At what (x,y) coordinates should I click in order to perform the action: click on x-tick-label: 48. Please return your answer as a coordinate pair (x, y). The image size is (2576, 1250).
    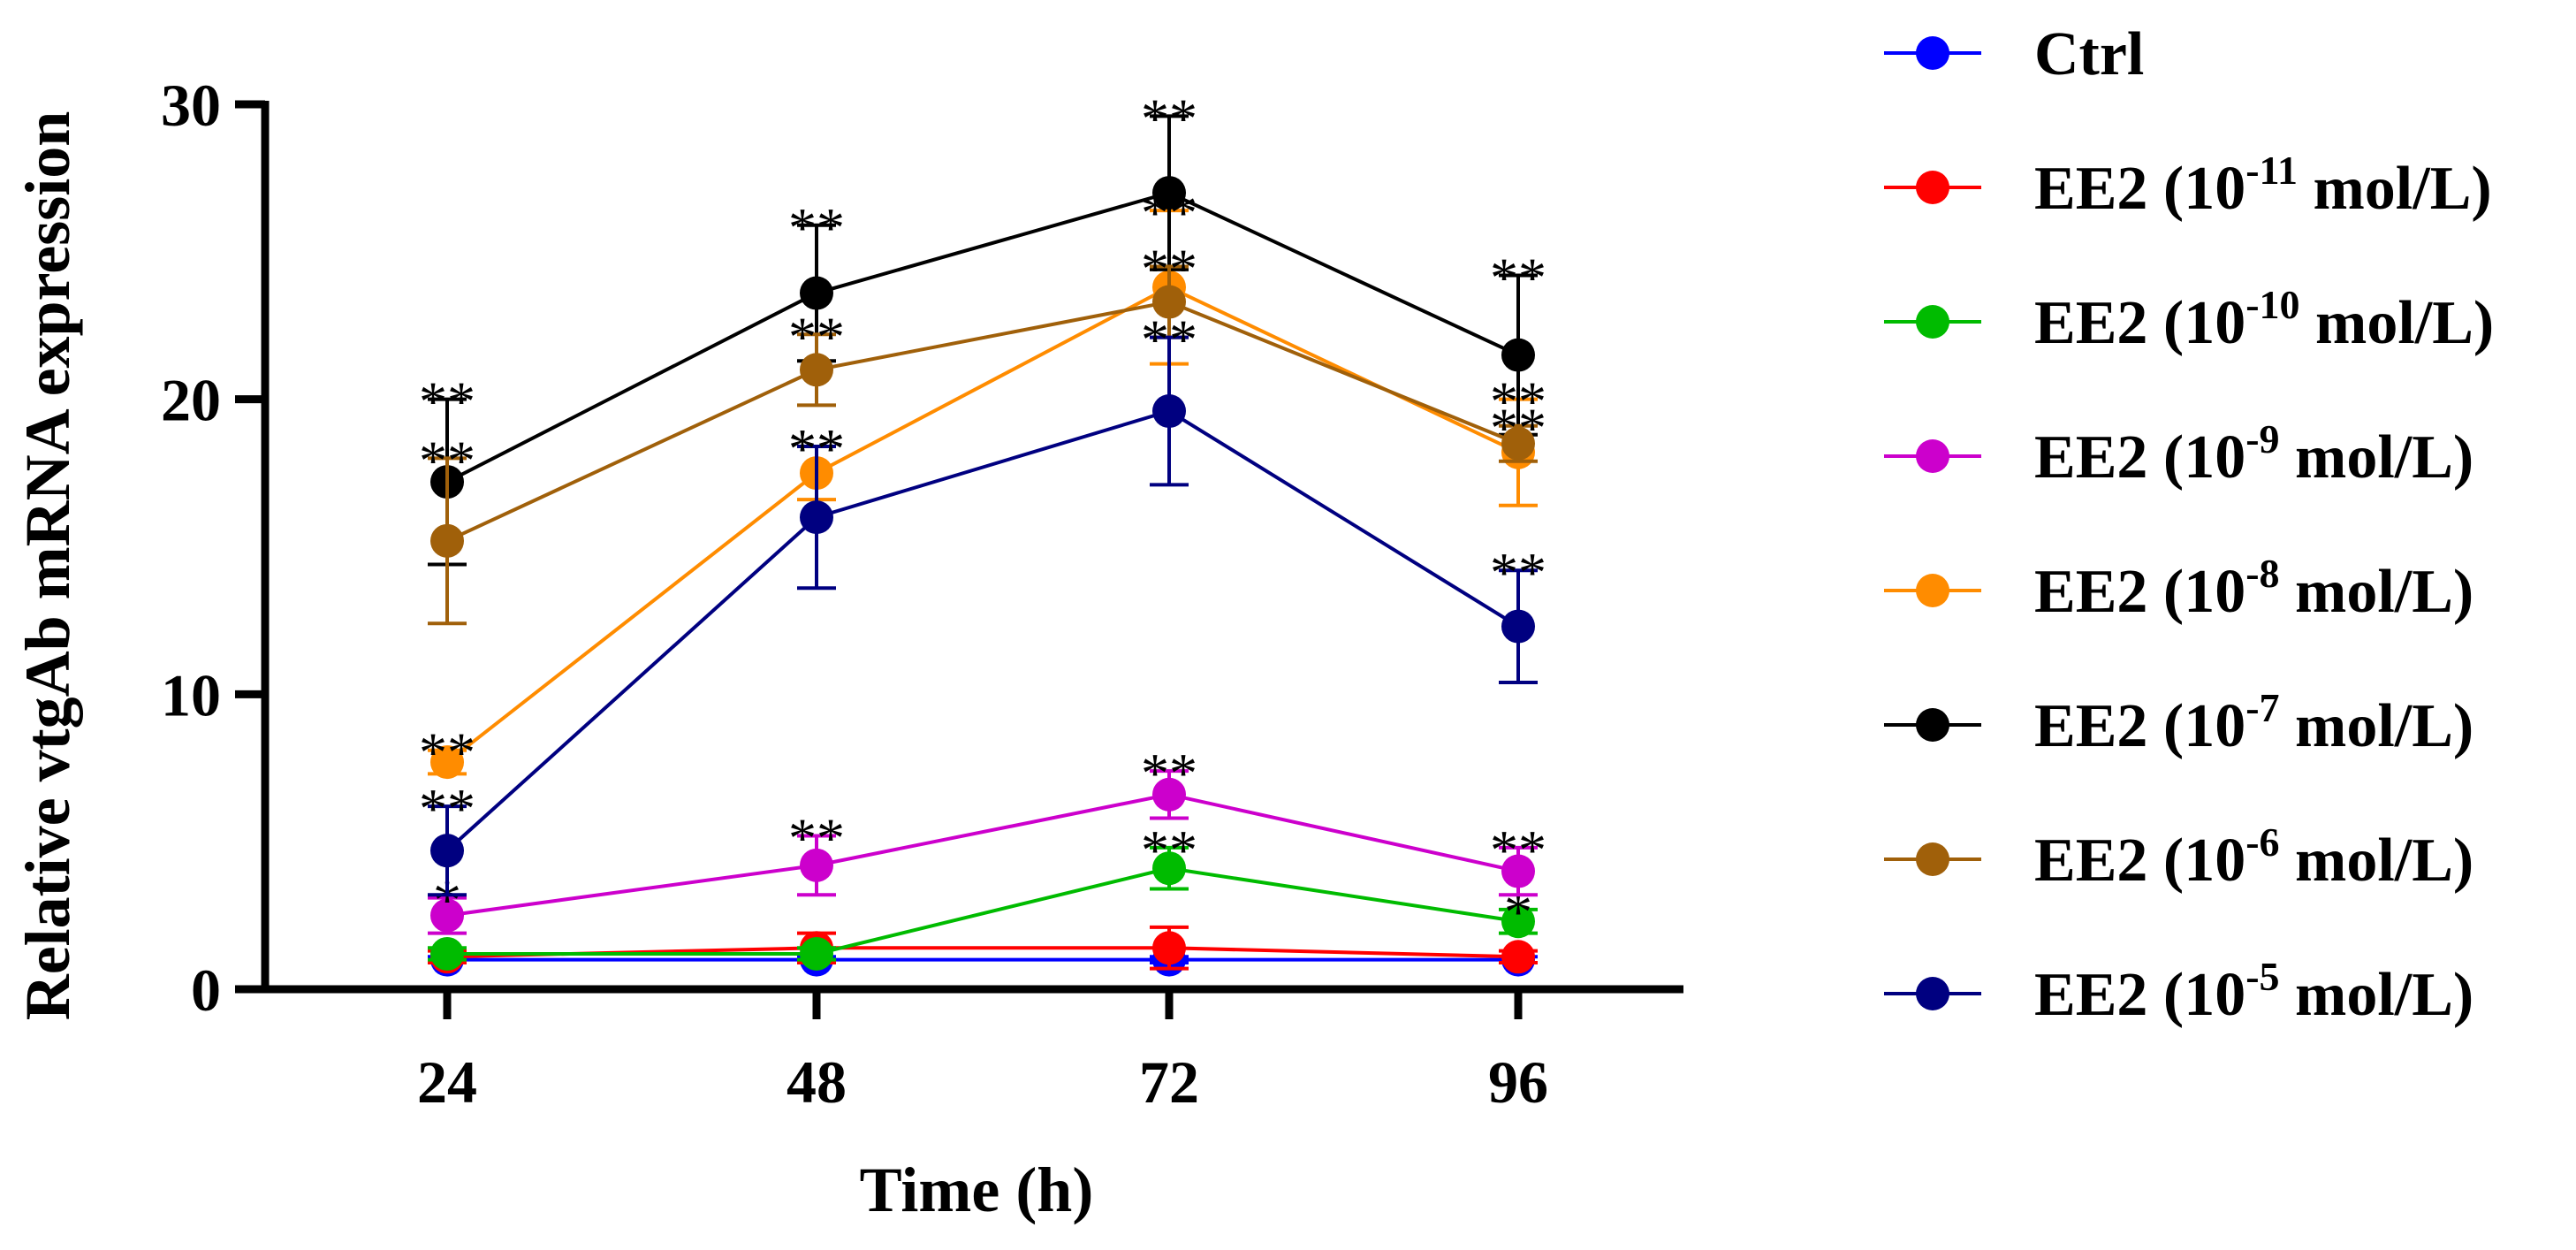
    Looking at the image, I should click on (816, 1082).